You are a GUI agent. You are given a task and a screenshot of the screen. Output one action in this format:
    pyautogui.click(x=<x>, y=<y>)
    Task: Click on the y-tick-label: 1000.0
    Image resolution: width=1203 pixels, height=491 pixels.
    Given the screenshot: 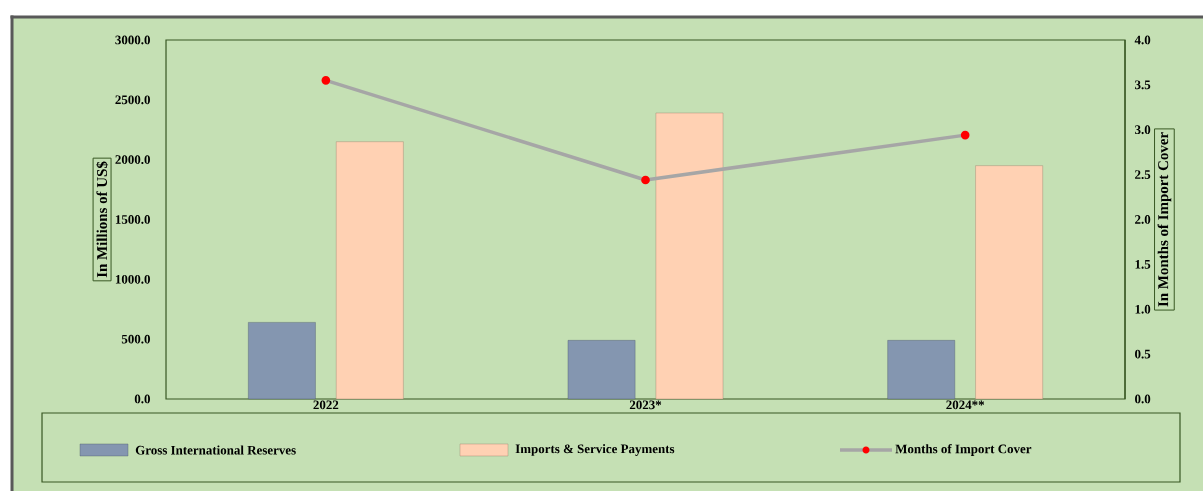 What is the action you would take?
    pyautogui.click(x=132, y=279)
    